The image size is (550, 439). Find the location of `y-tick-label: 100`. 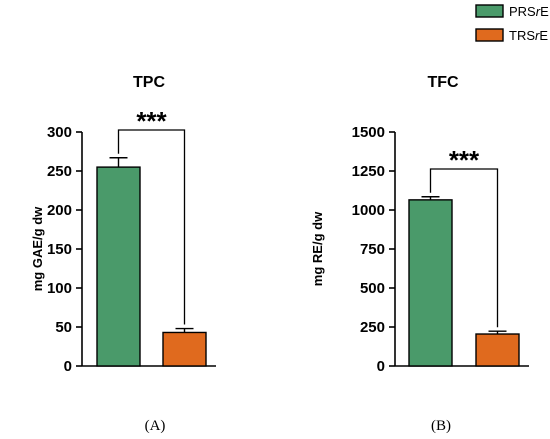

y-tick-label: 100 is located at coordinates (59, 288).